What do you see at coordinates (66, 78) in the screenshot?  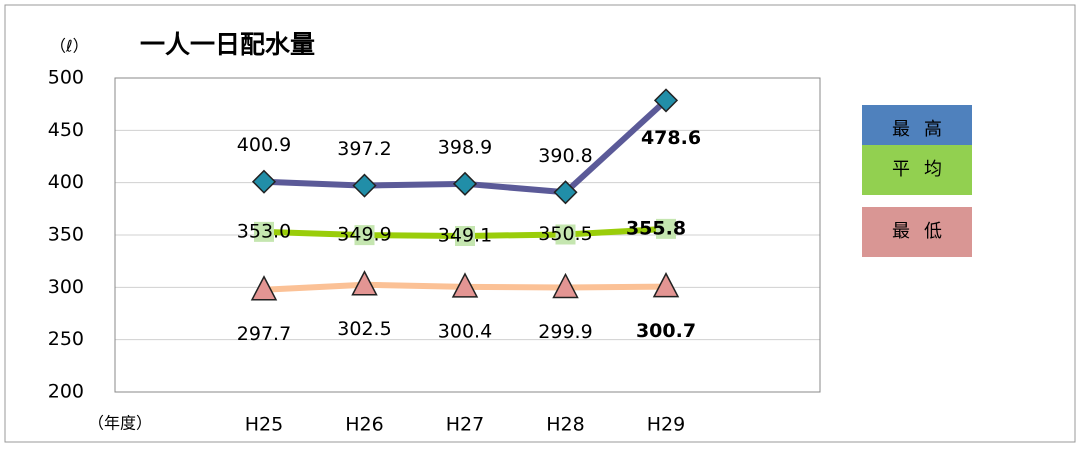 I see `y-tick-label: 500` at bounding box center [66, 78].